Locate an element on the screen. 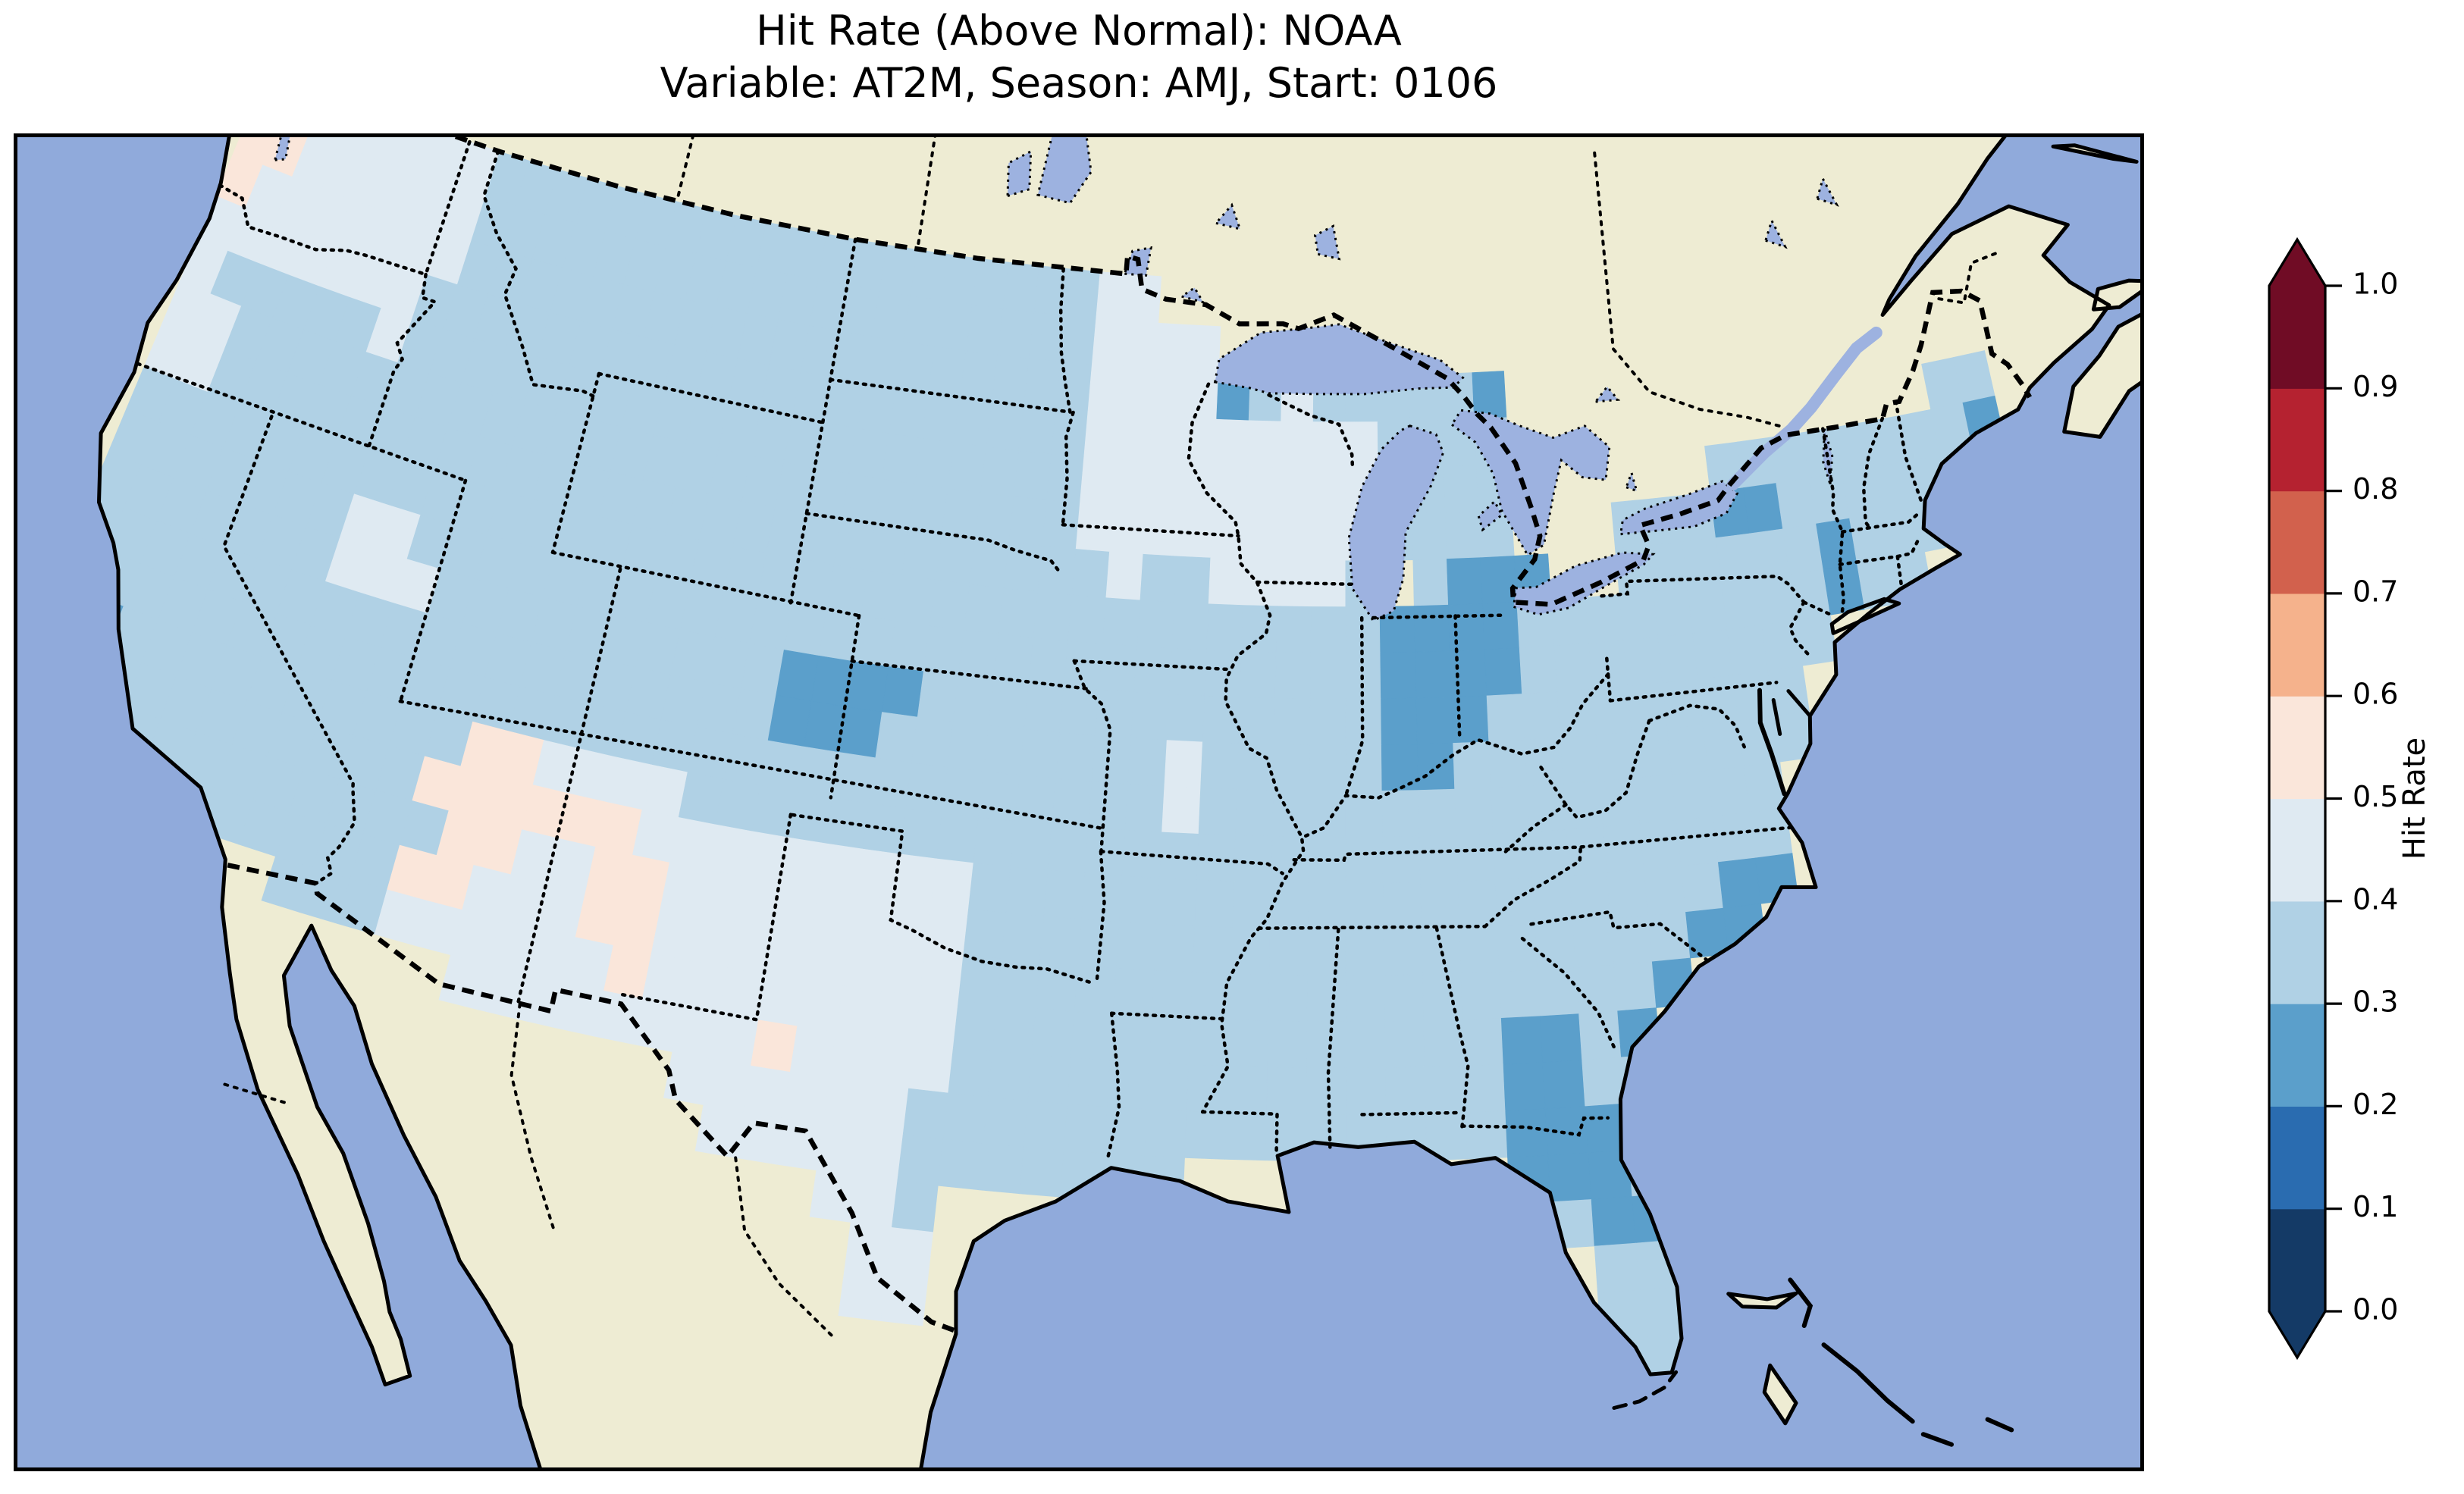 The image size is (2464, 1494). colorbar-tick-label: 0.3 is located at coordinates (2375, 1002).